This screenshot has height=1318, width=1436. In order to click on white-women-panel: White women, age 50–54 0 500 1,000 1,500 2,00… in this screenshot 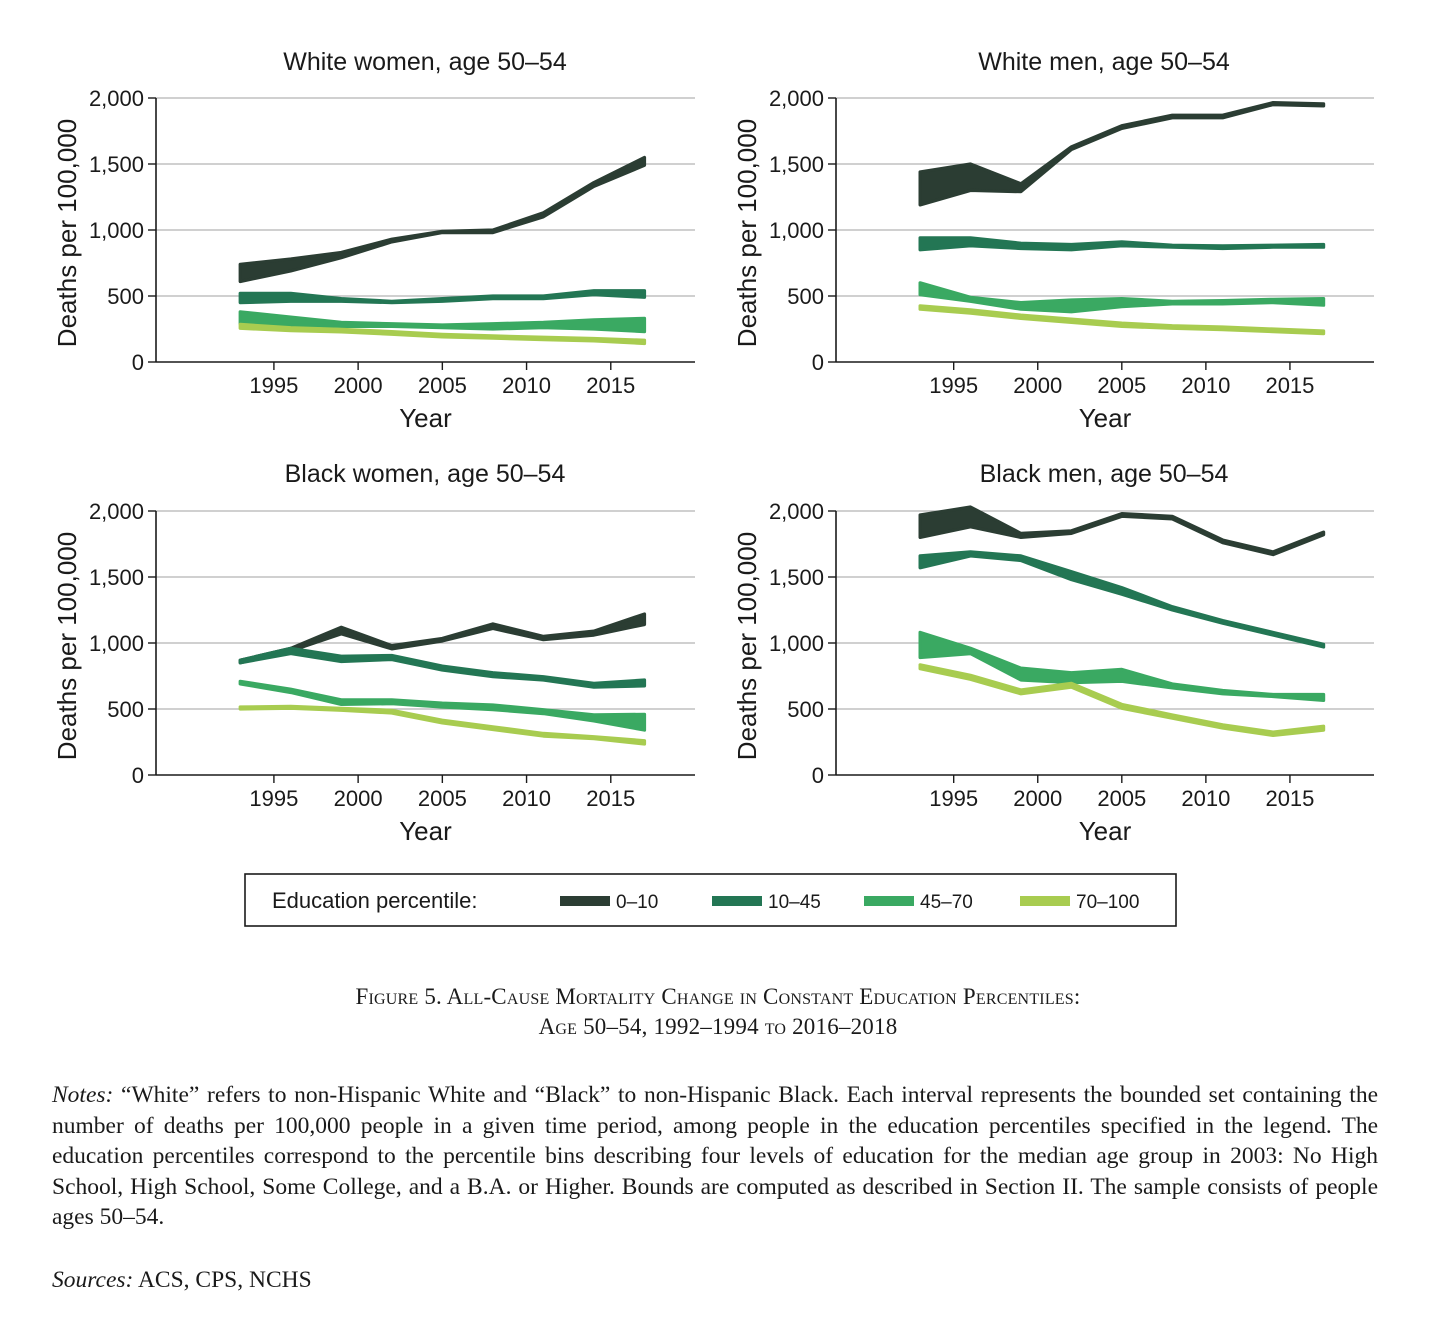, I will do `click(373, 240)`.